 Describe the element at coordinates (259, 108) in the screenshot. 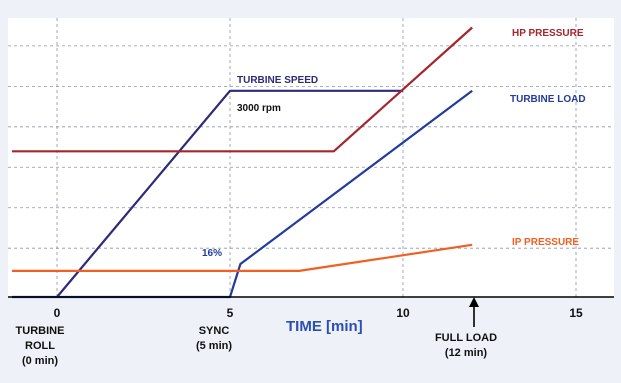

I see `speed-value-annotation: 3000 rpm` at that location.